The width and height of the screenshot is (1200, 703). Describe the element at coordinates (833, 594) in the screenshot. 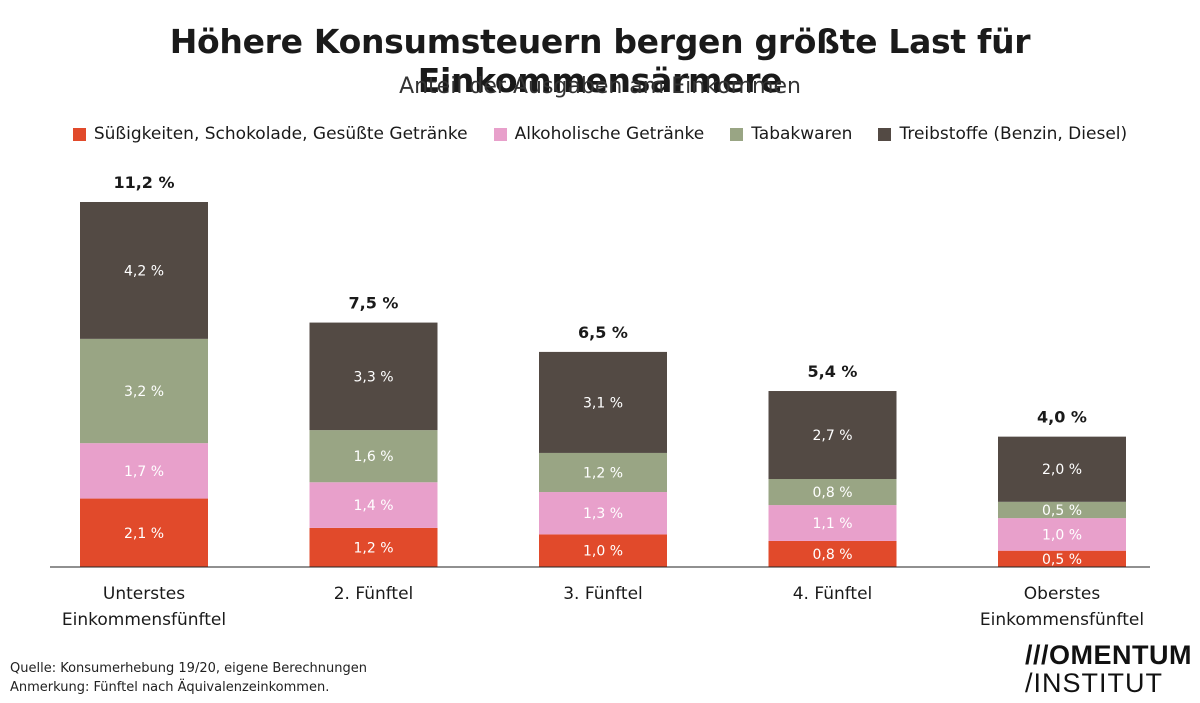

I see `x-tick-label: 4. Fünftel` at that location.